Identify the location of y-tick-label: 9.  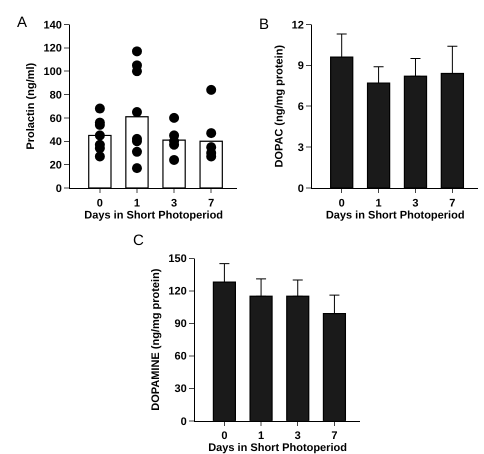
(301, 66).